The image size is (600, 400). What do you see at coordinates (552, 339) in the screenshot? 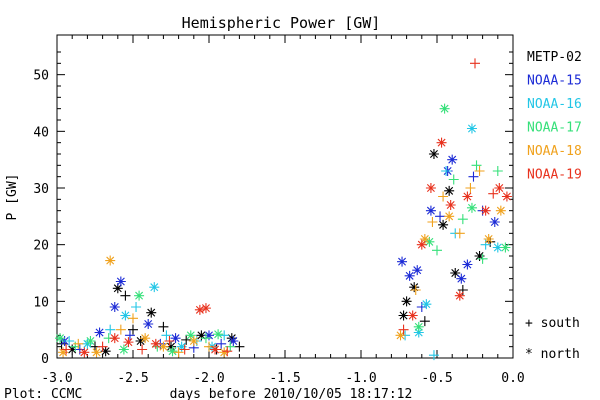
I see `marker-legend: + south * north` at bounding box center [552, 339].